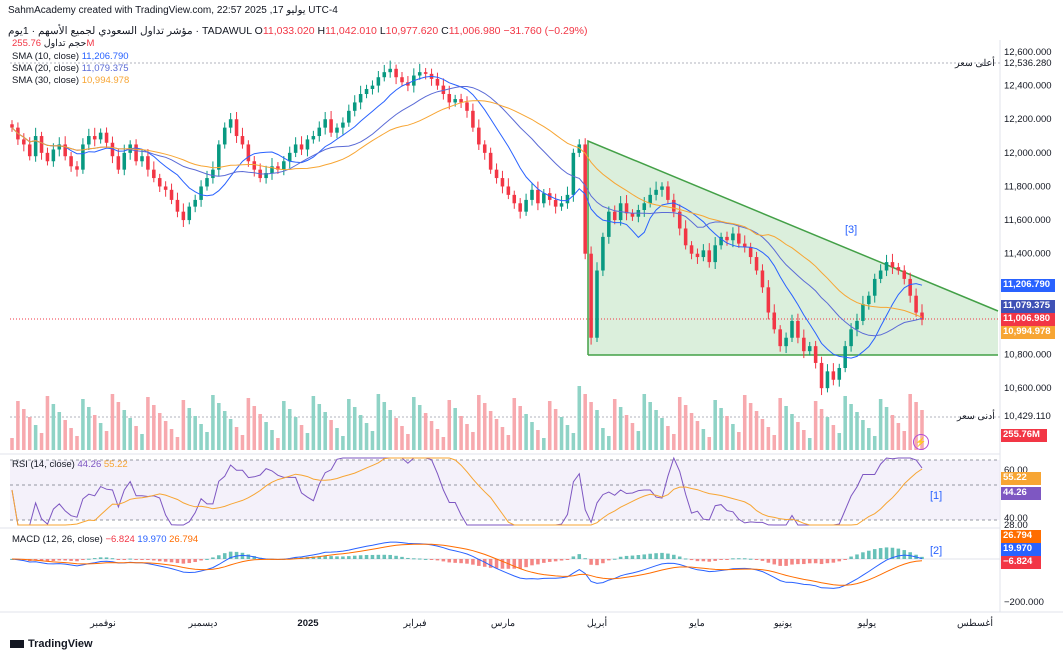 The width and height of the screenshot is (1063, 657). I want to click on time-tick: مارس, so click(503, 623).